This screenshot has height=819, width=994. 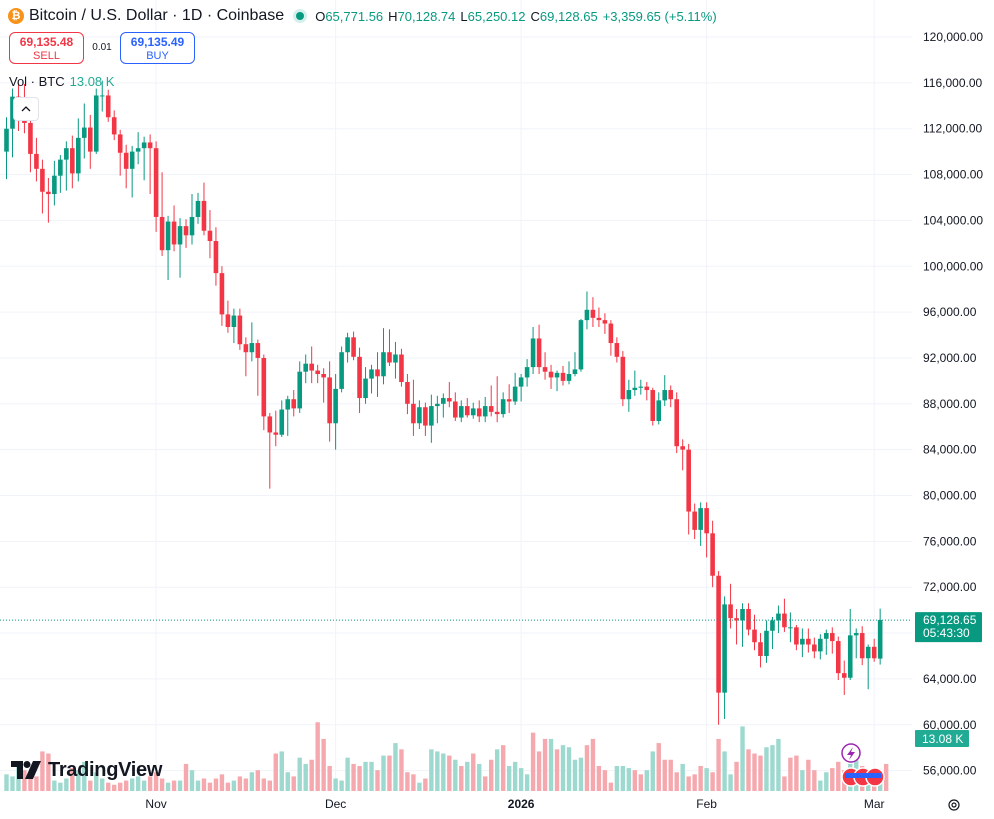 What do you see at coordinates (155, 804) in the screenshot?
I see `x-tick-label: Nov` at bounding box center [155, 804].